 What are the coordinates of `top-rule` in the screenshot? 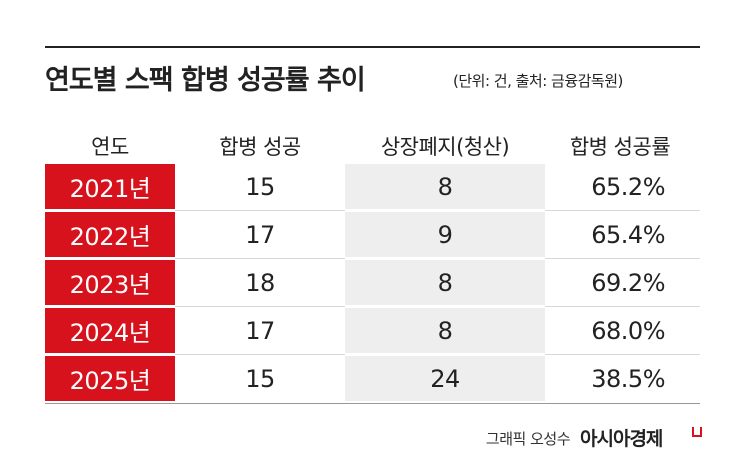 It's located at (372, 47).